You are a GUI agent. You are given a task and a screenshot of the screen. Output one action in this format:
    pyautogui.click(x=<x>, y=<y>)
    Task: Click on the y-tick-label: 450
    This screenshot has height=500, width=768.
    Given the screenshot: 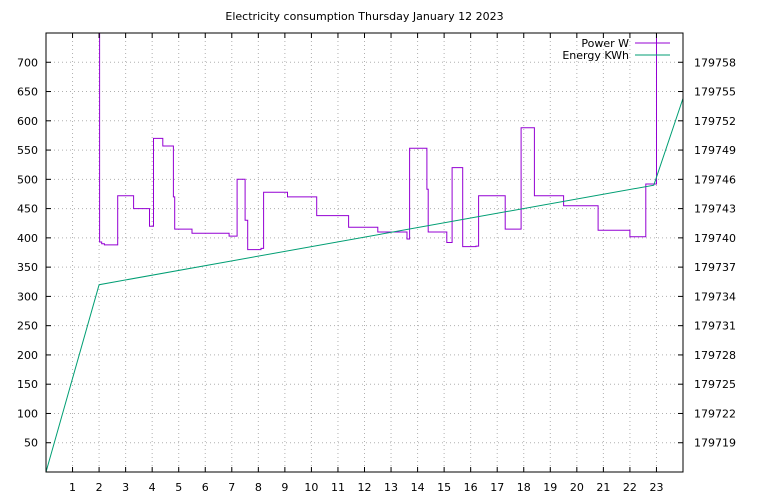 What is the action you would take?
    pyautogui.click(x=27, y=209)
    